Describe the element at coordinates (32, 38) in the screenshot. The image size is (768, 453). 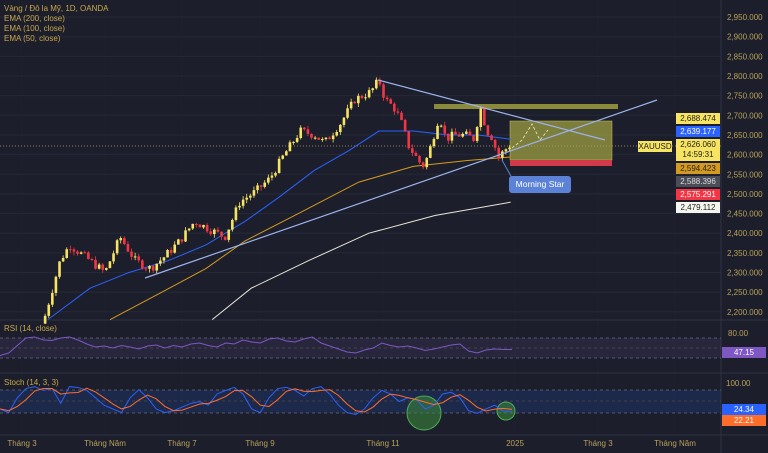
I see `ema50-legend: EMA (50, close)` at that location.